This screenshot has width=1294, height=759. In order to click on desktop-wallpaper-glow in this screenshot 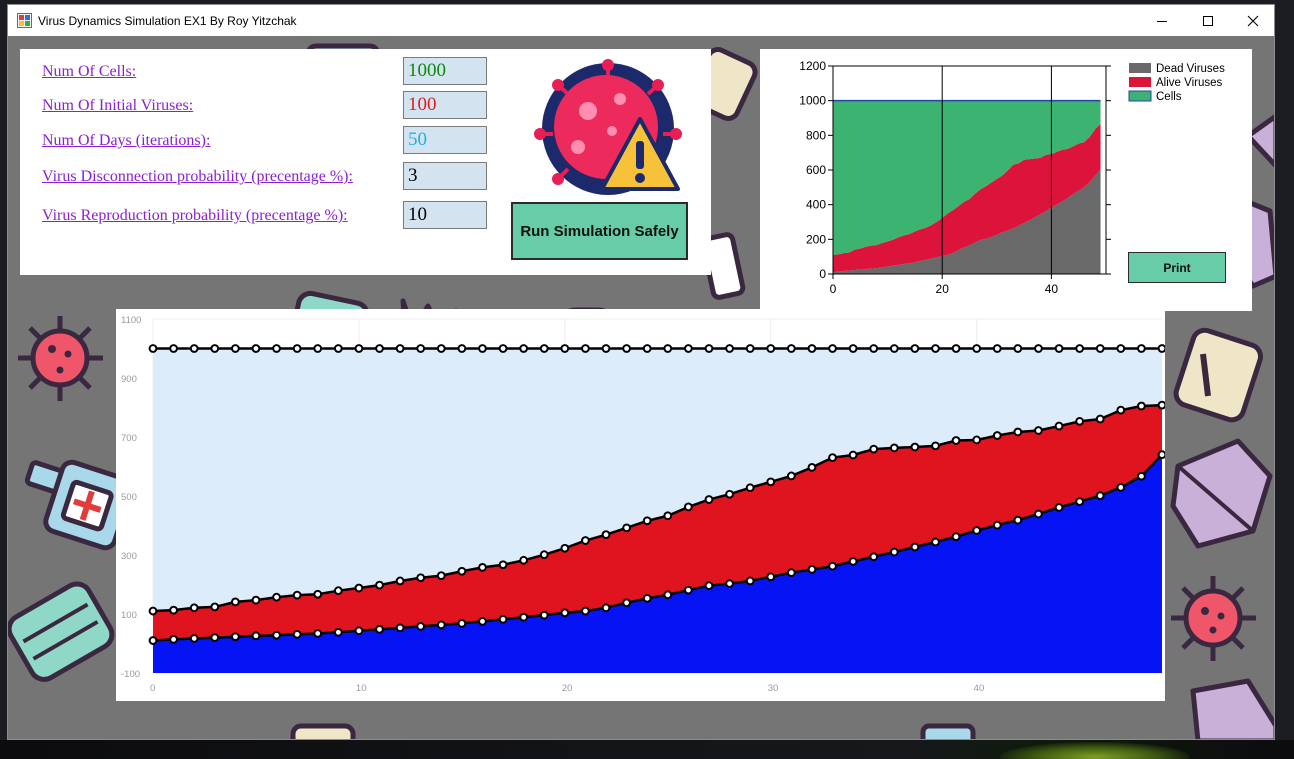, I will do `click(1095, 750)`.